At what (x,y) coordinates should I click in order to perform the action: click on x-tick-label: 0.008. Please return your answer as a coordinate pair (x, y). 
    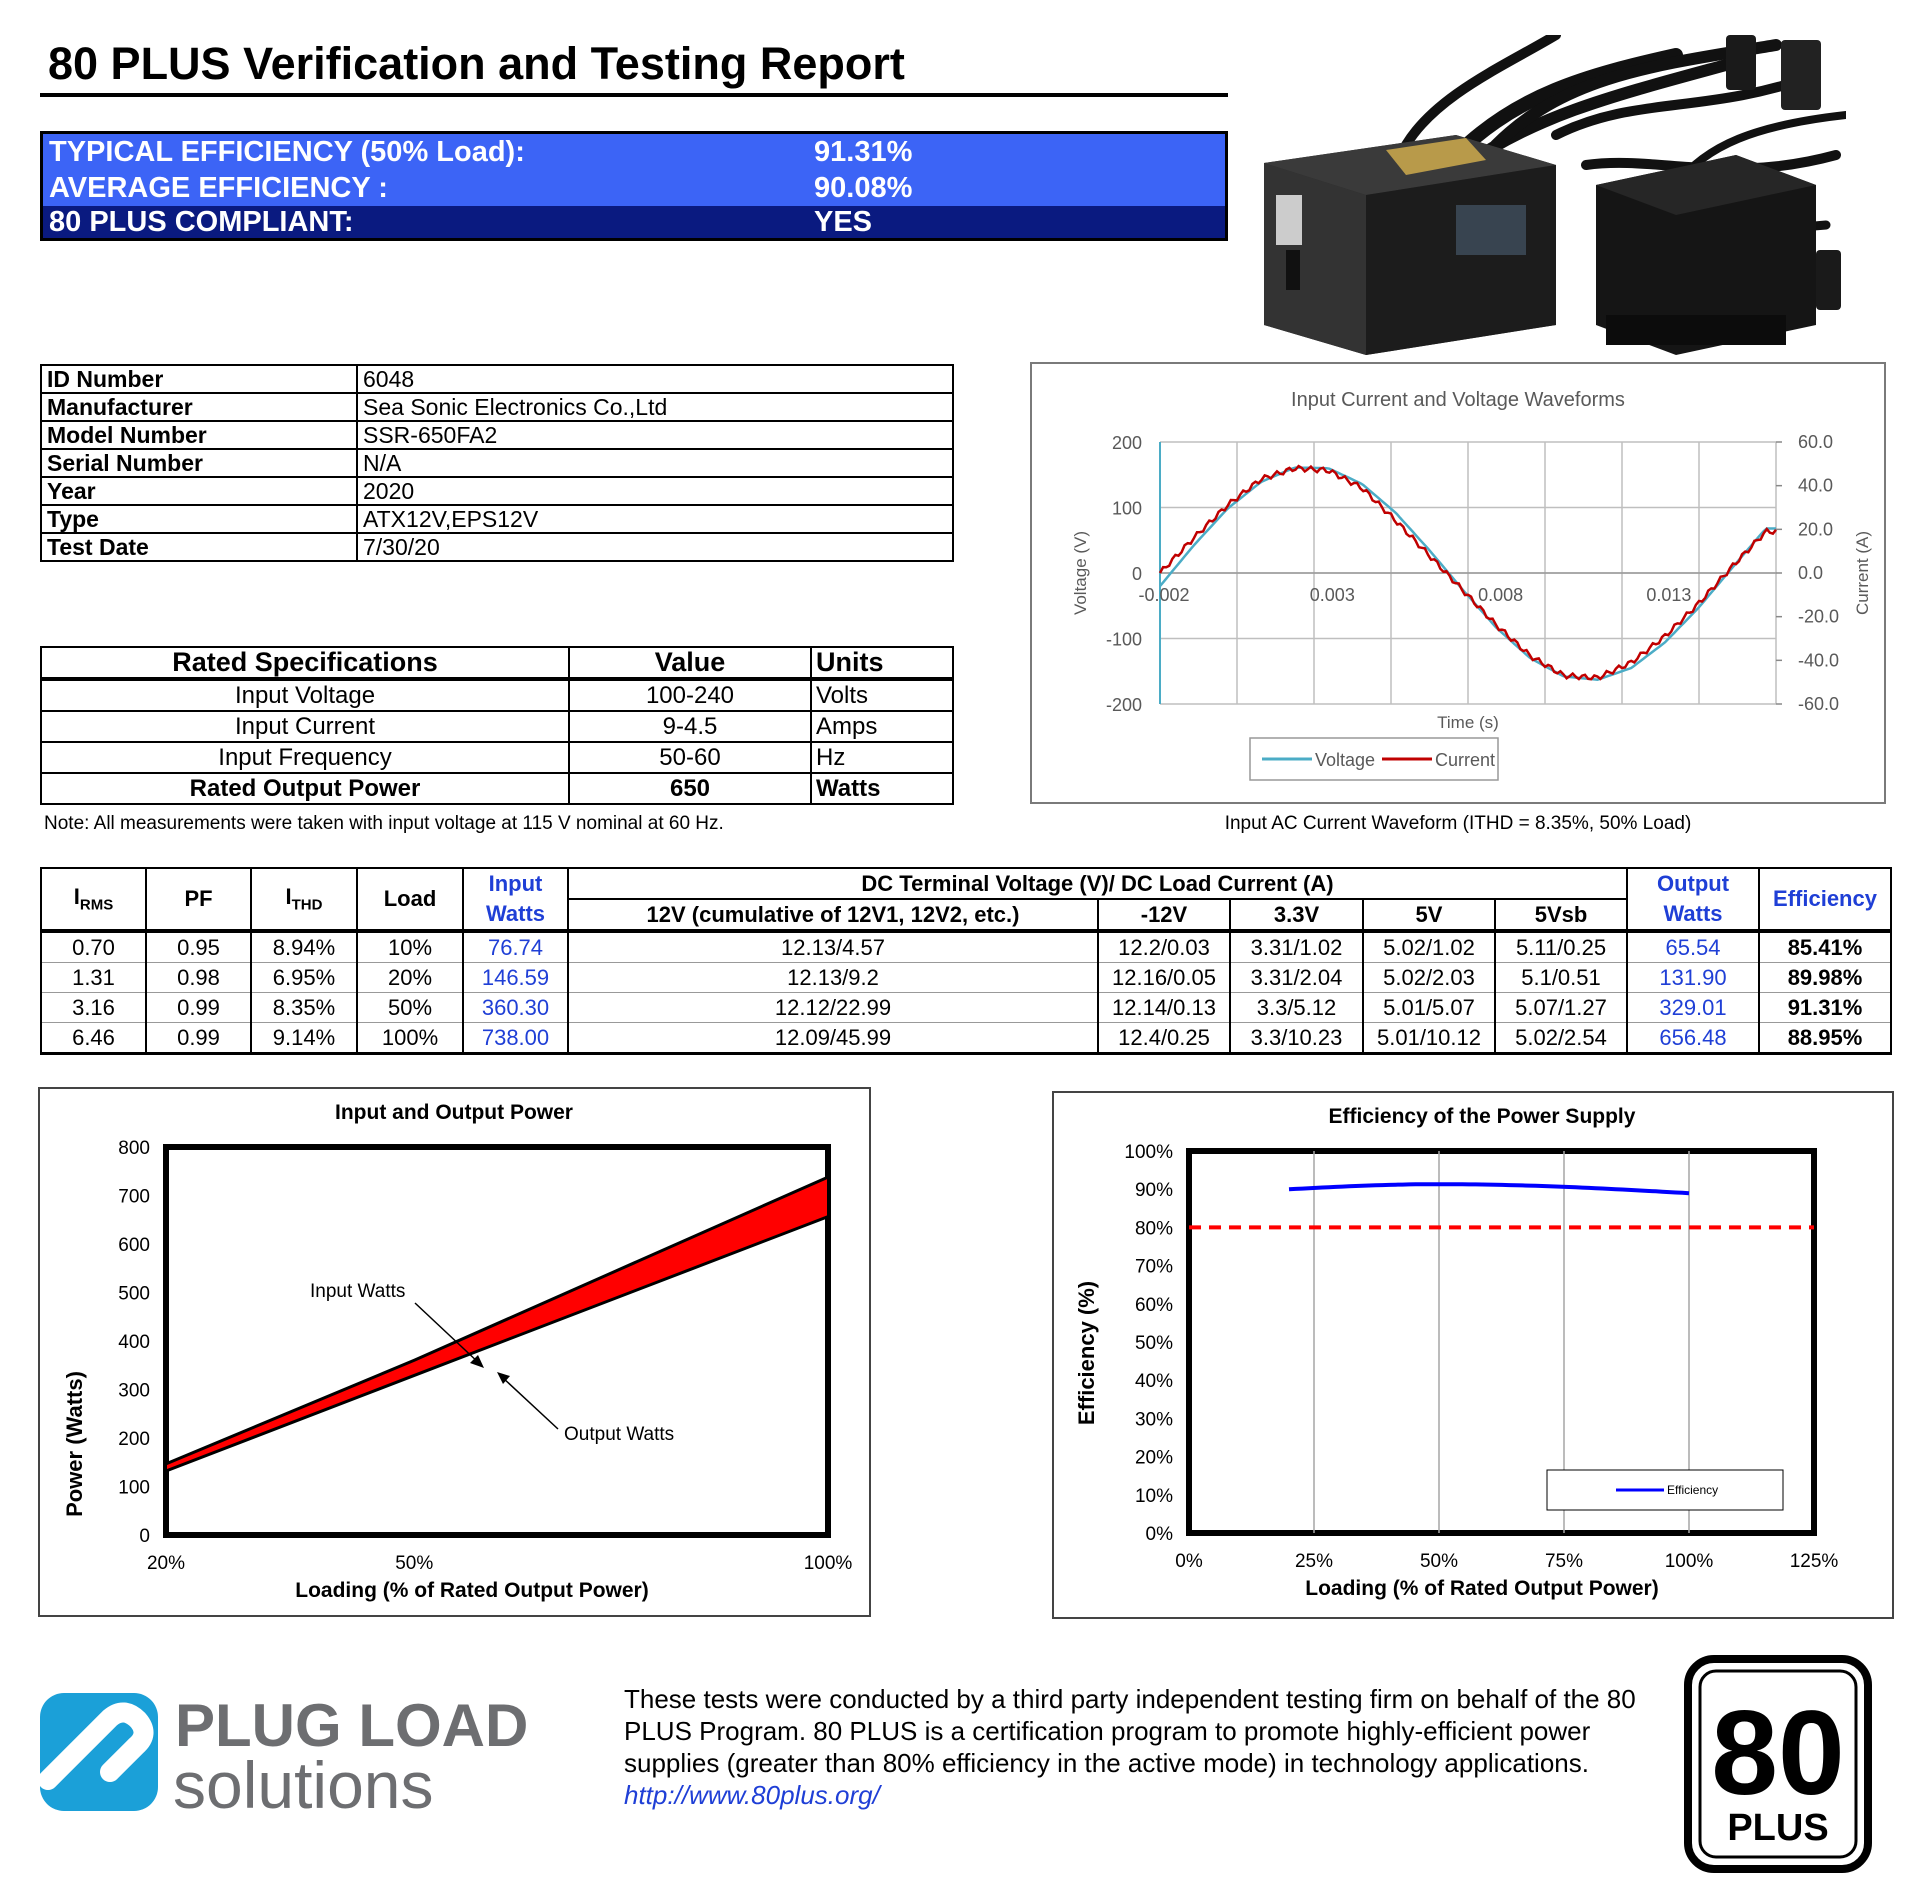
    Looking at the image, I should click on (1500, 595).